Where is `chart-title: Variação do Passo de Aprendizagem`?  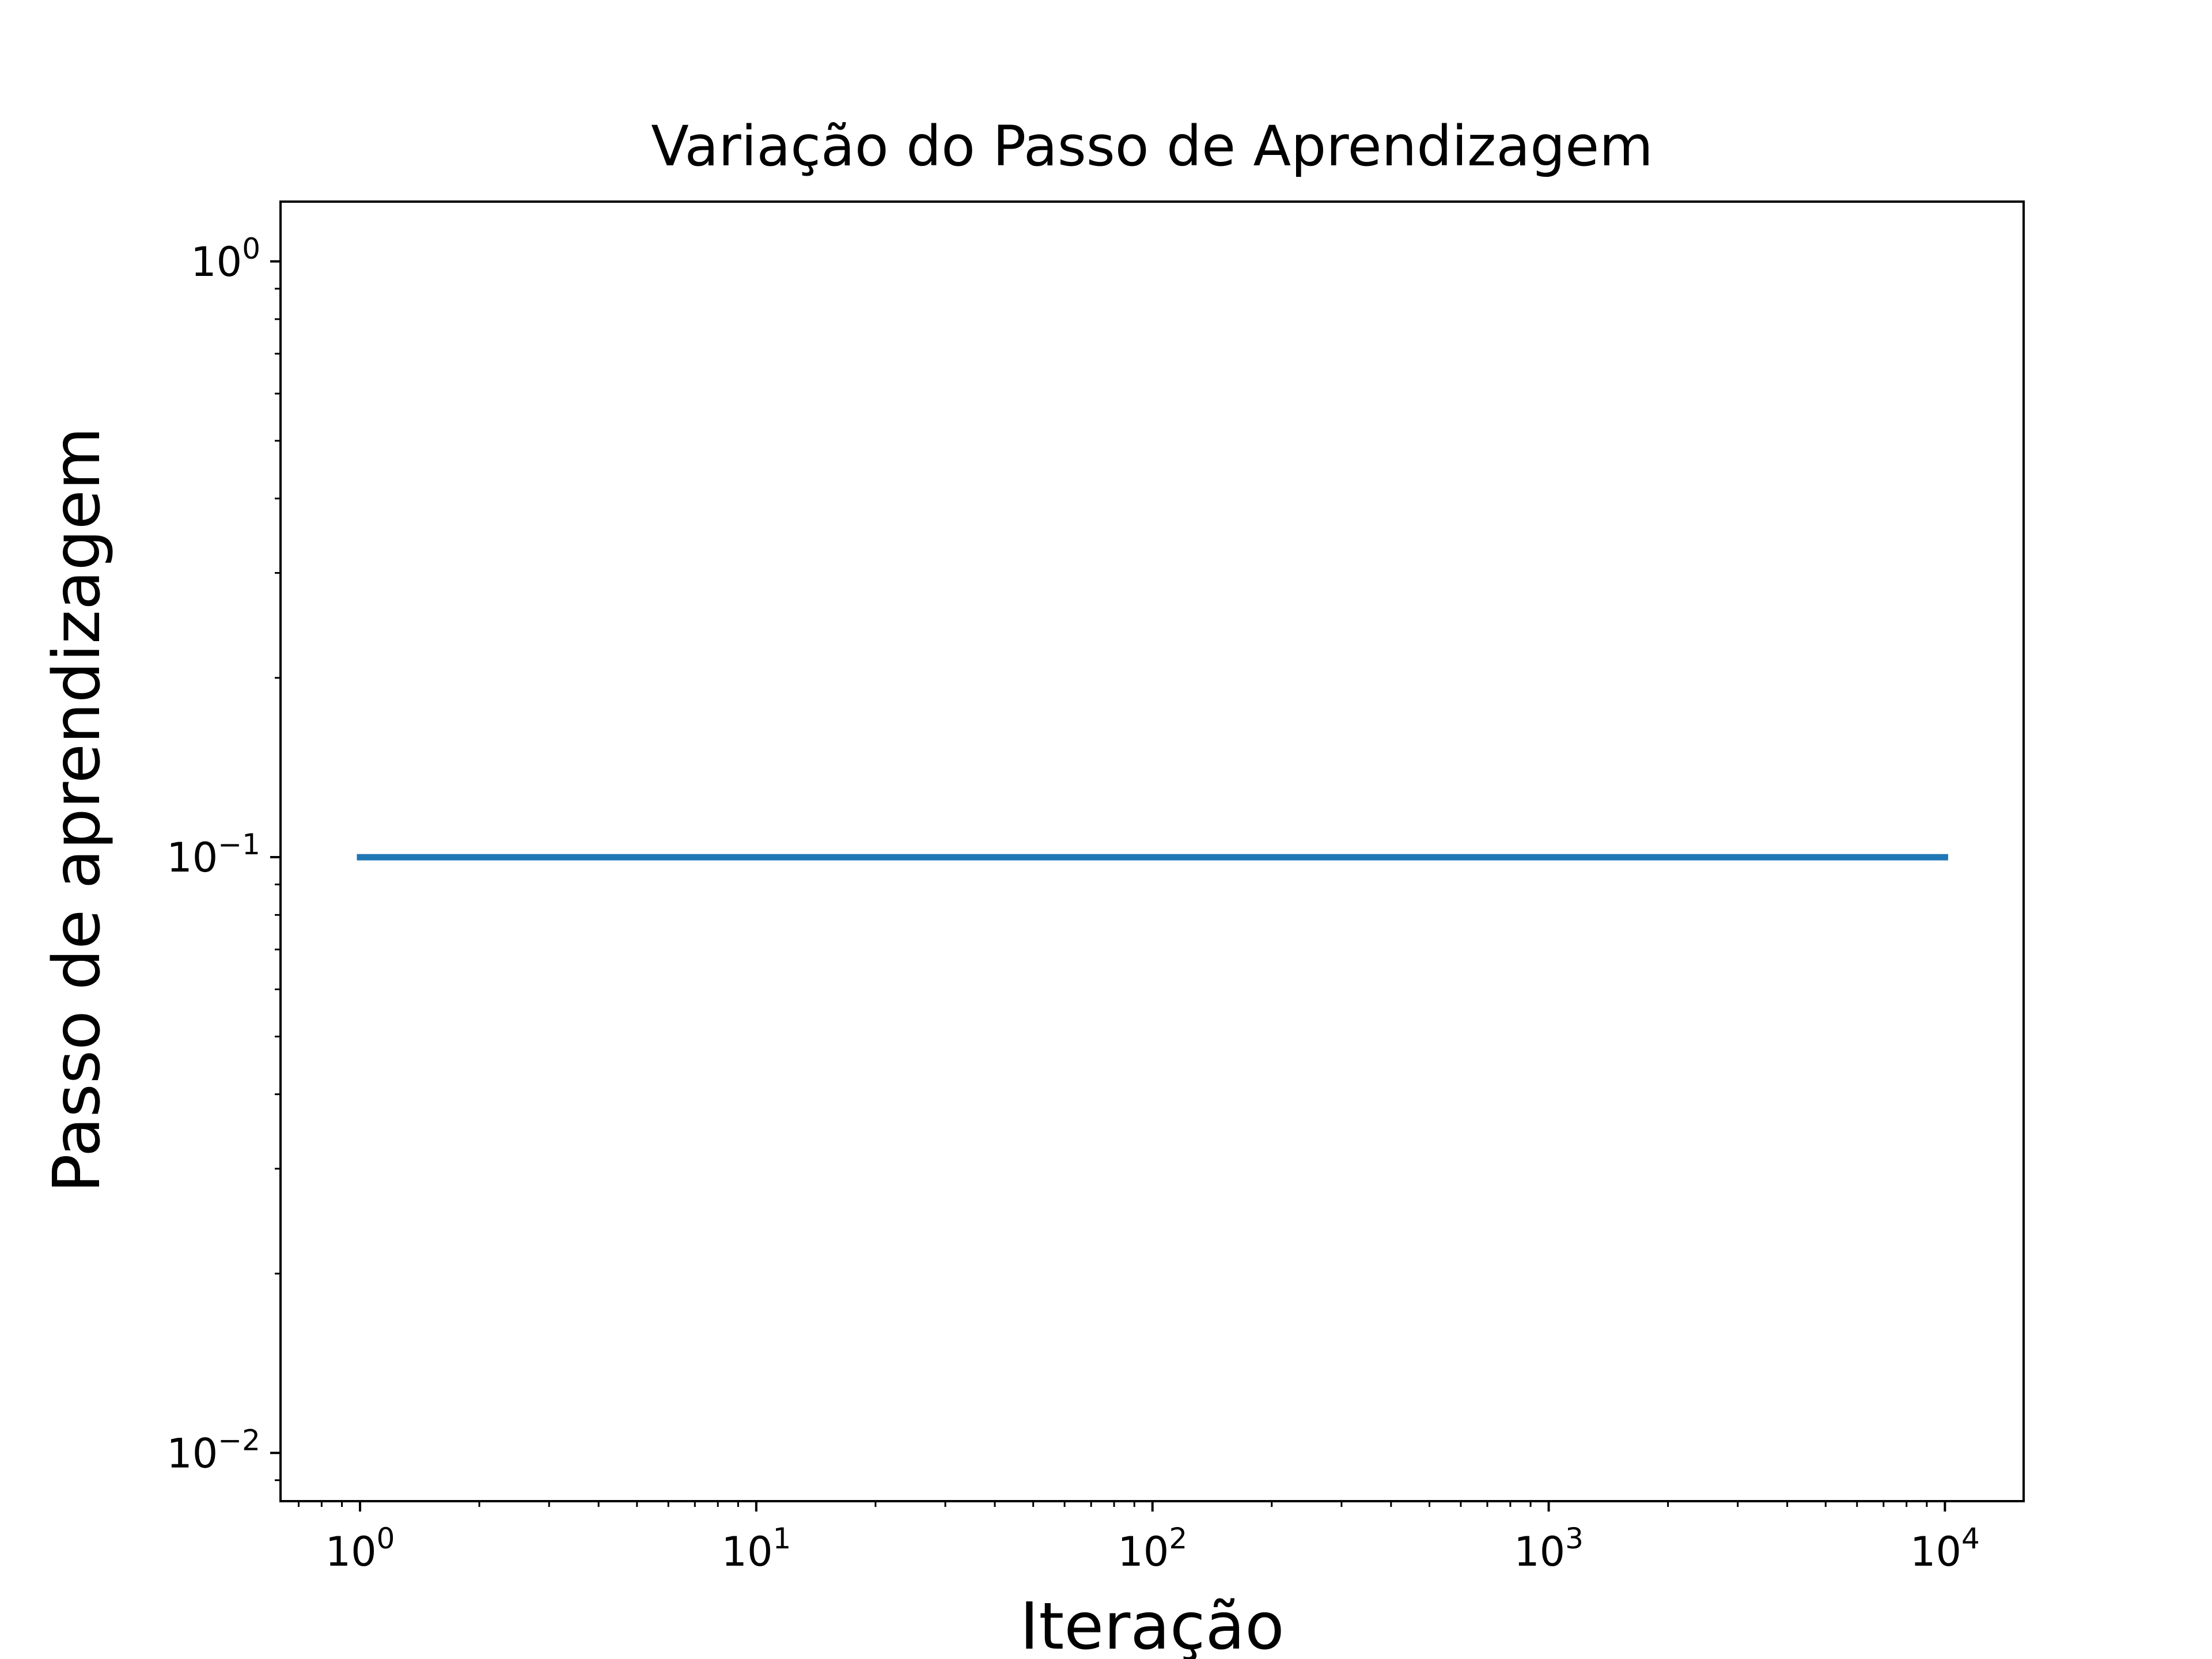 chart-title: Variação do Passo de Aprendizagem is located at coordinates (1152, 146).